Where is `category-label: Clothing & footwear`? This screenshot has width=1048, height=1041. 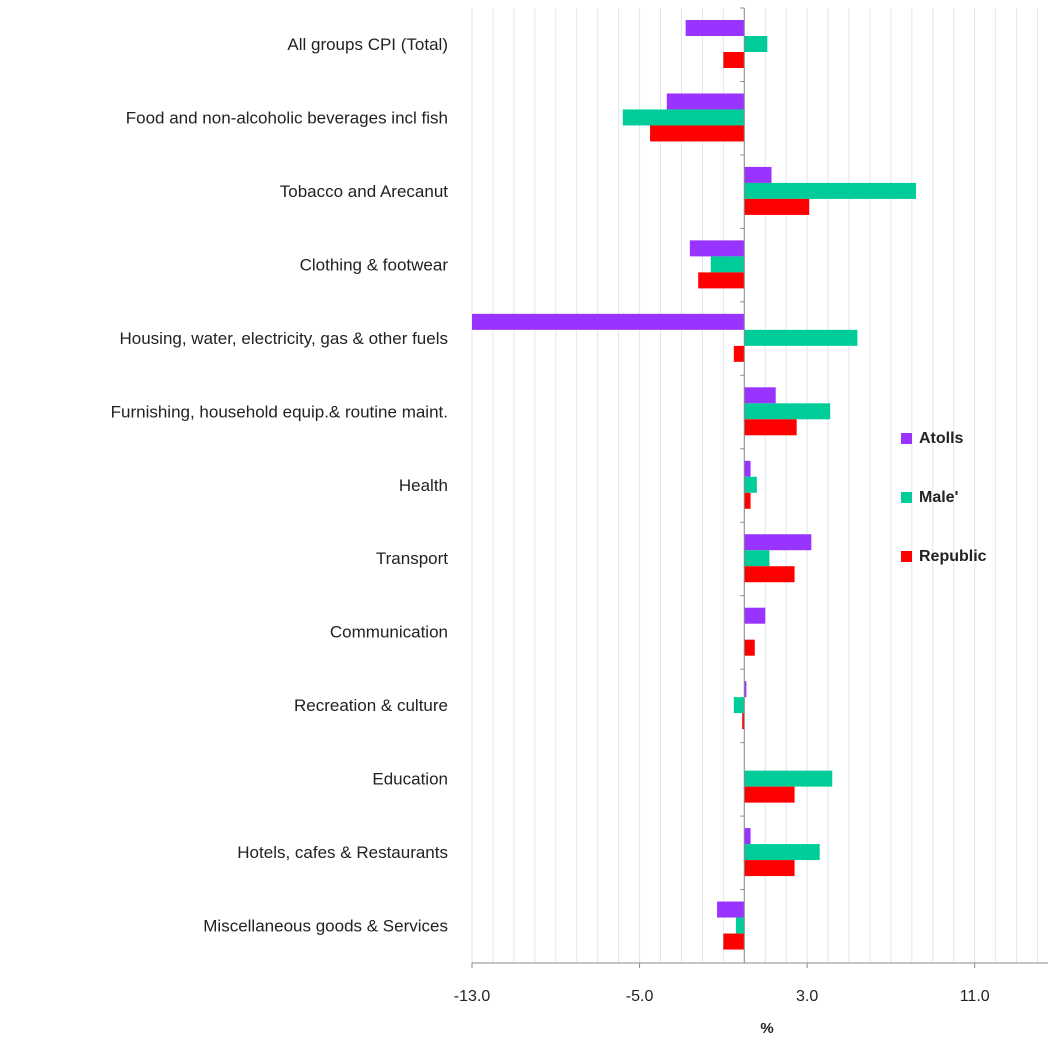 category-label: Clothing & footwear is located at coordinates (374, 264).